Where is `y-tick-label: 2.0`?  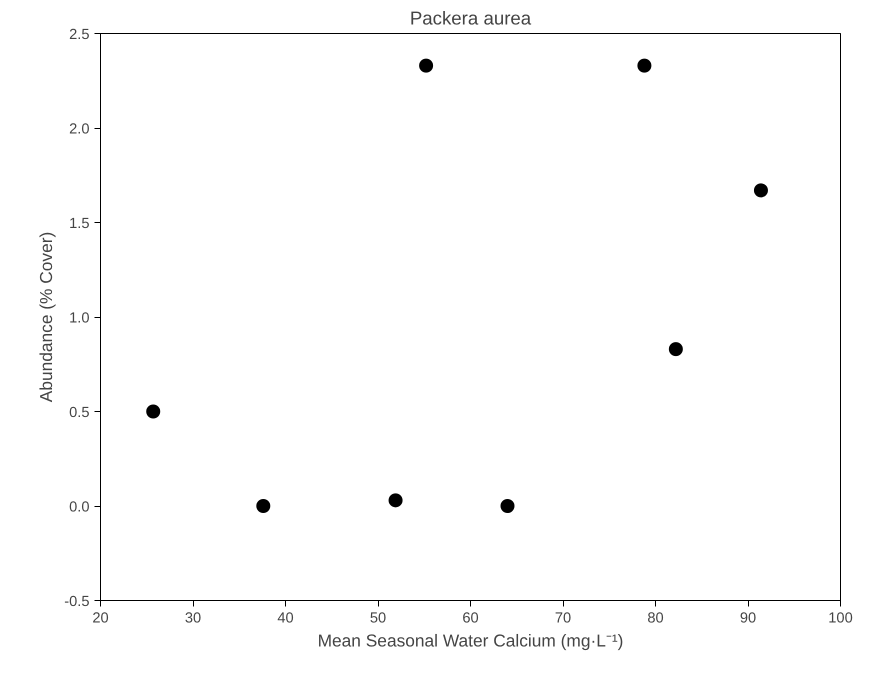 y-tick-label: 2.0 is located at coordinates (79, 130).